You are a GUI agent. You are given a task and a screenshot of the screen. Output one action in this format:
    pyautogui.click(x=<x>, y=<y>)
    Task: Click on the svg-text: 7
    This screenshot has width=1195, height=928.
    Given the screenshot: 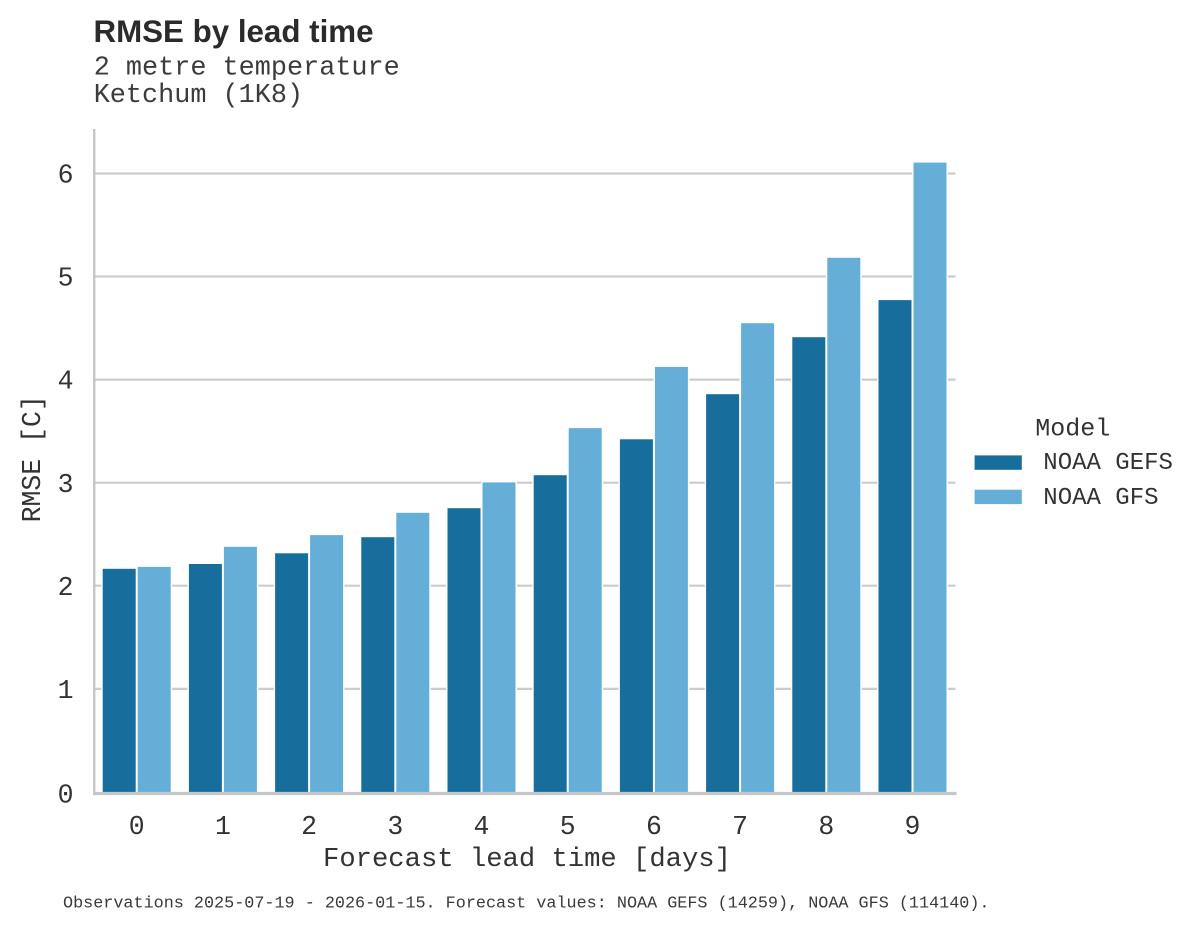 What is the action you would take?
    pyautogui.click(x=740, y=827)
    